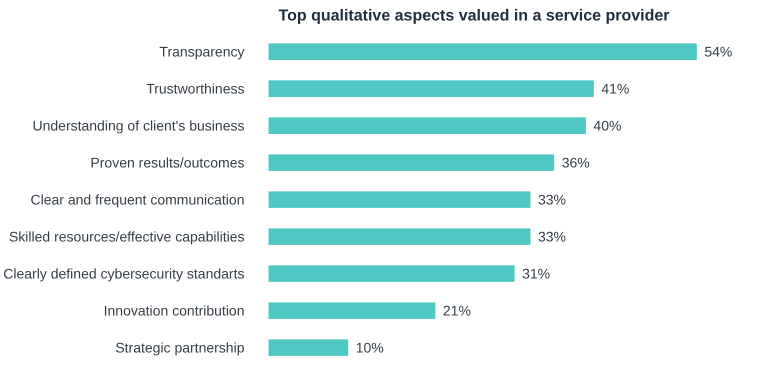 This screenshot has height=388, width=770. What do you see at coordinates (576, 162) in the screenshot?
I see `data-label: 36%` at bounding box center [576, 162].